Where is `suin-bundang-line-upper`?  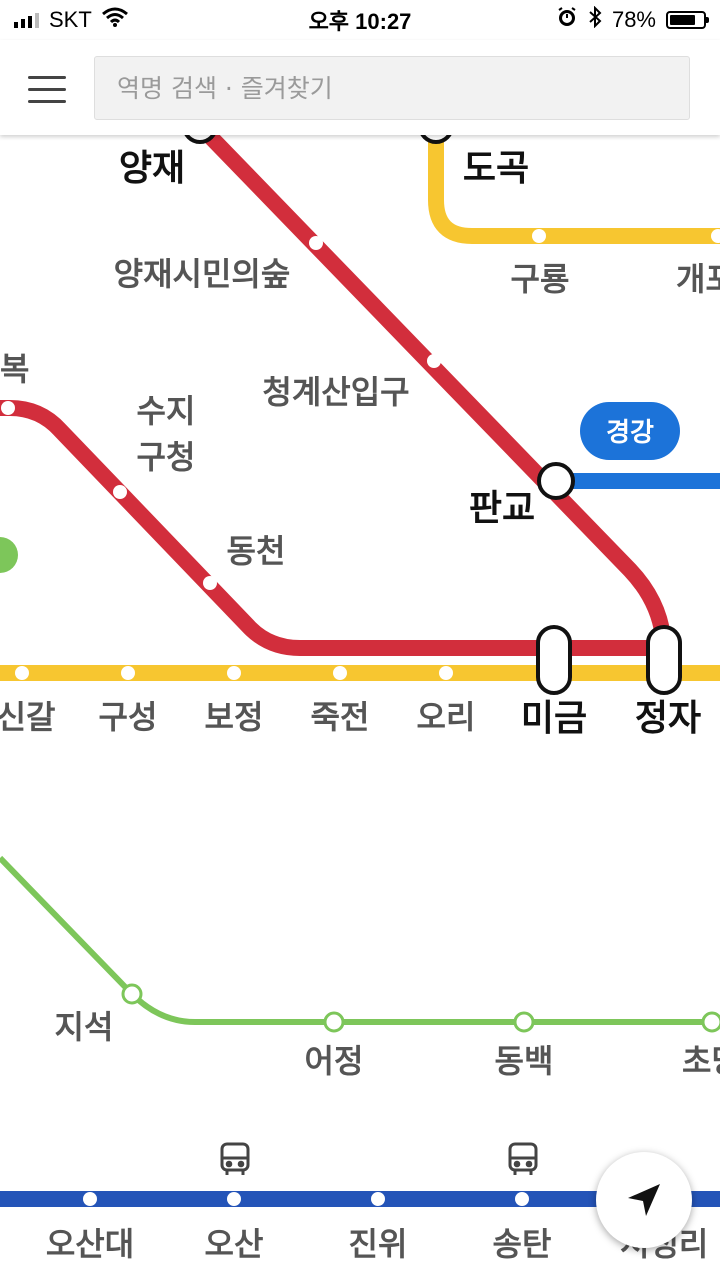
suin-bundang-line-upper is located at coordinates (574, 185).